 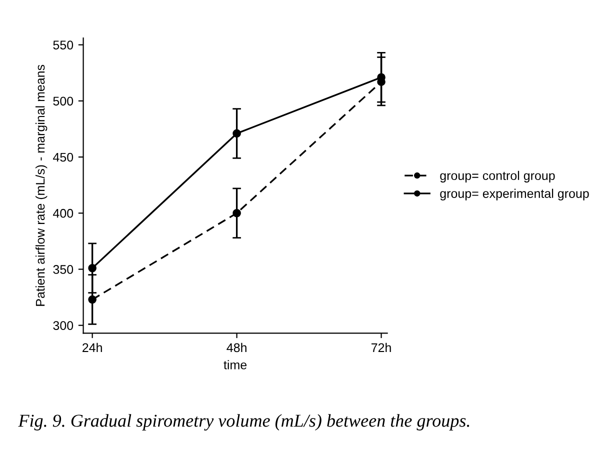 What do you see at coordinates (235, 365) in the screenshot?
I see `x-axis-title: time` at bounding box center [235, 365].